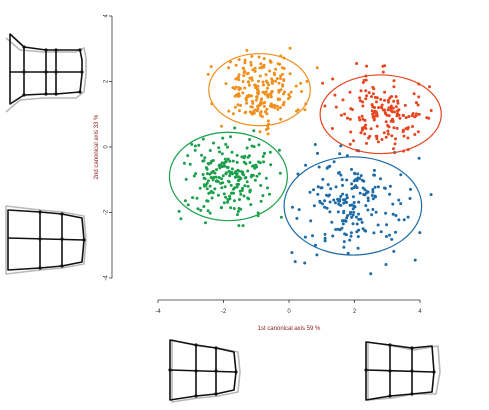 Image resolution: width=489 pixels, height=410 pixels. Describe the element at coordinates (46, 240) in the screenshot. I see `glyph-left-middle` at that location.